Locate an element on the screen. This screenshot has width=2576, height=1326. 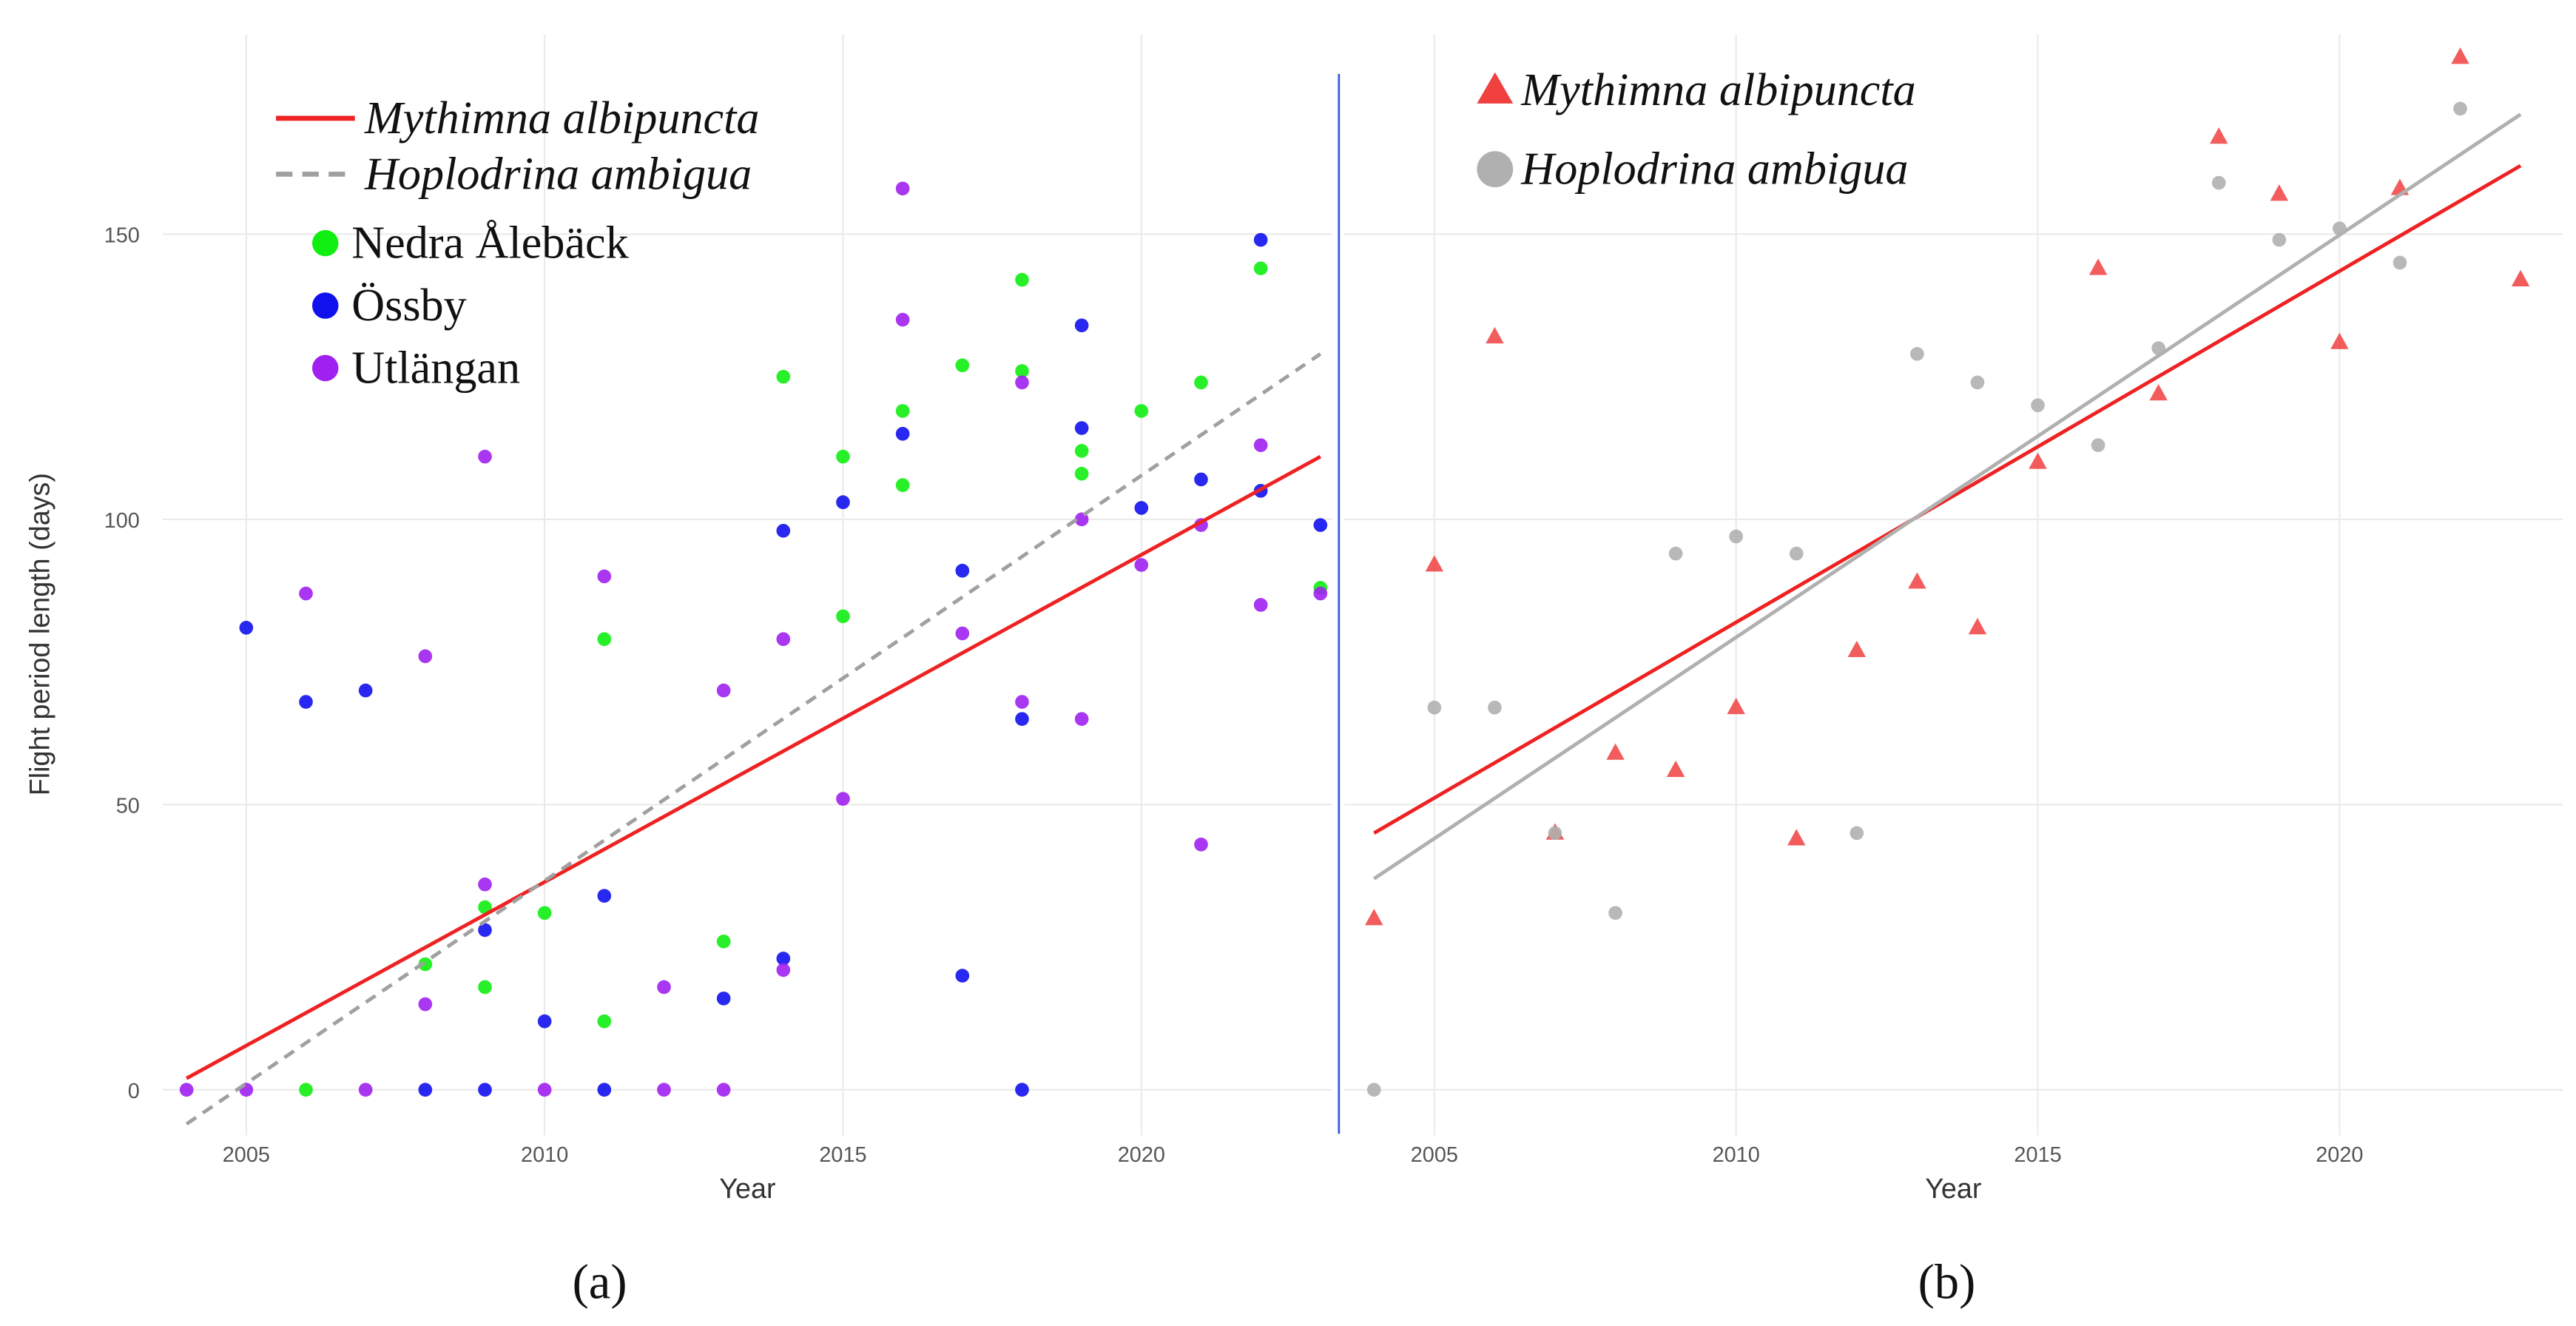
x-tick-label: 2010 is located at coordinates (544, 1155).